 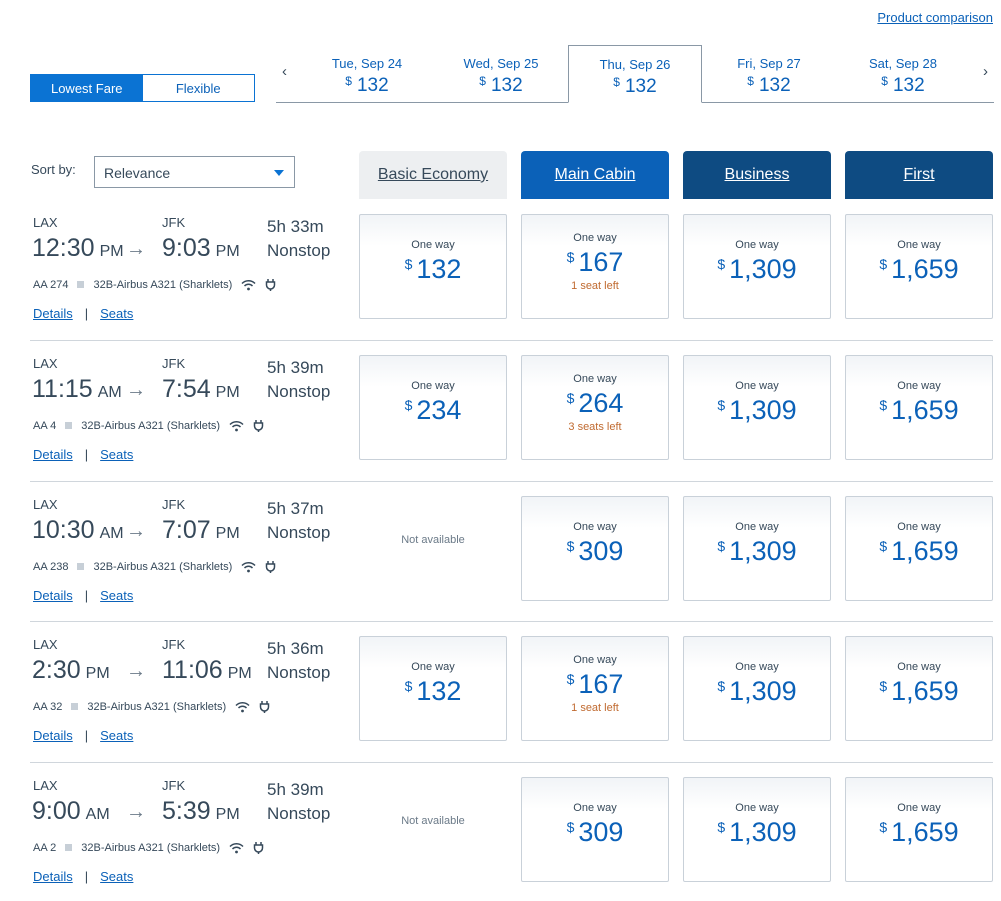 I want to click on fare-card-main: One way $264 3 seats left, so click(x=595, y=407).